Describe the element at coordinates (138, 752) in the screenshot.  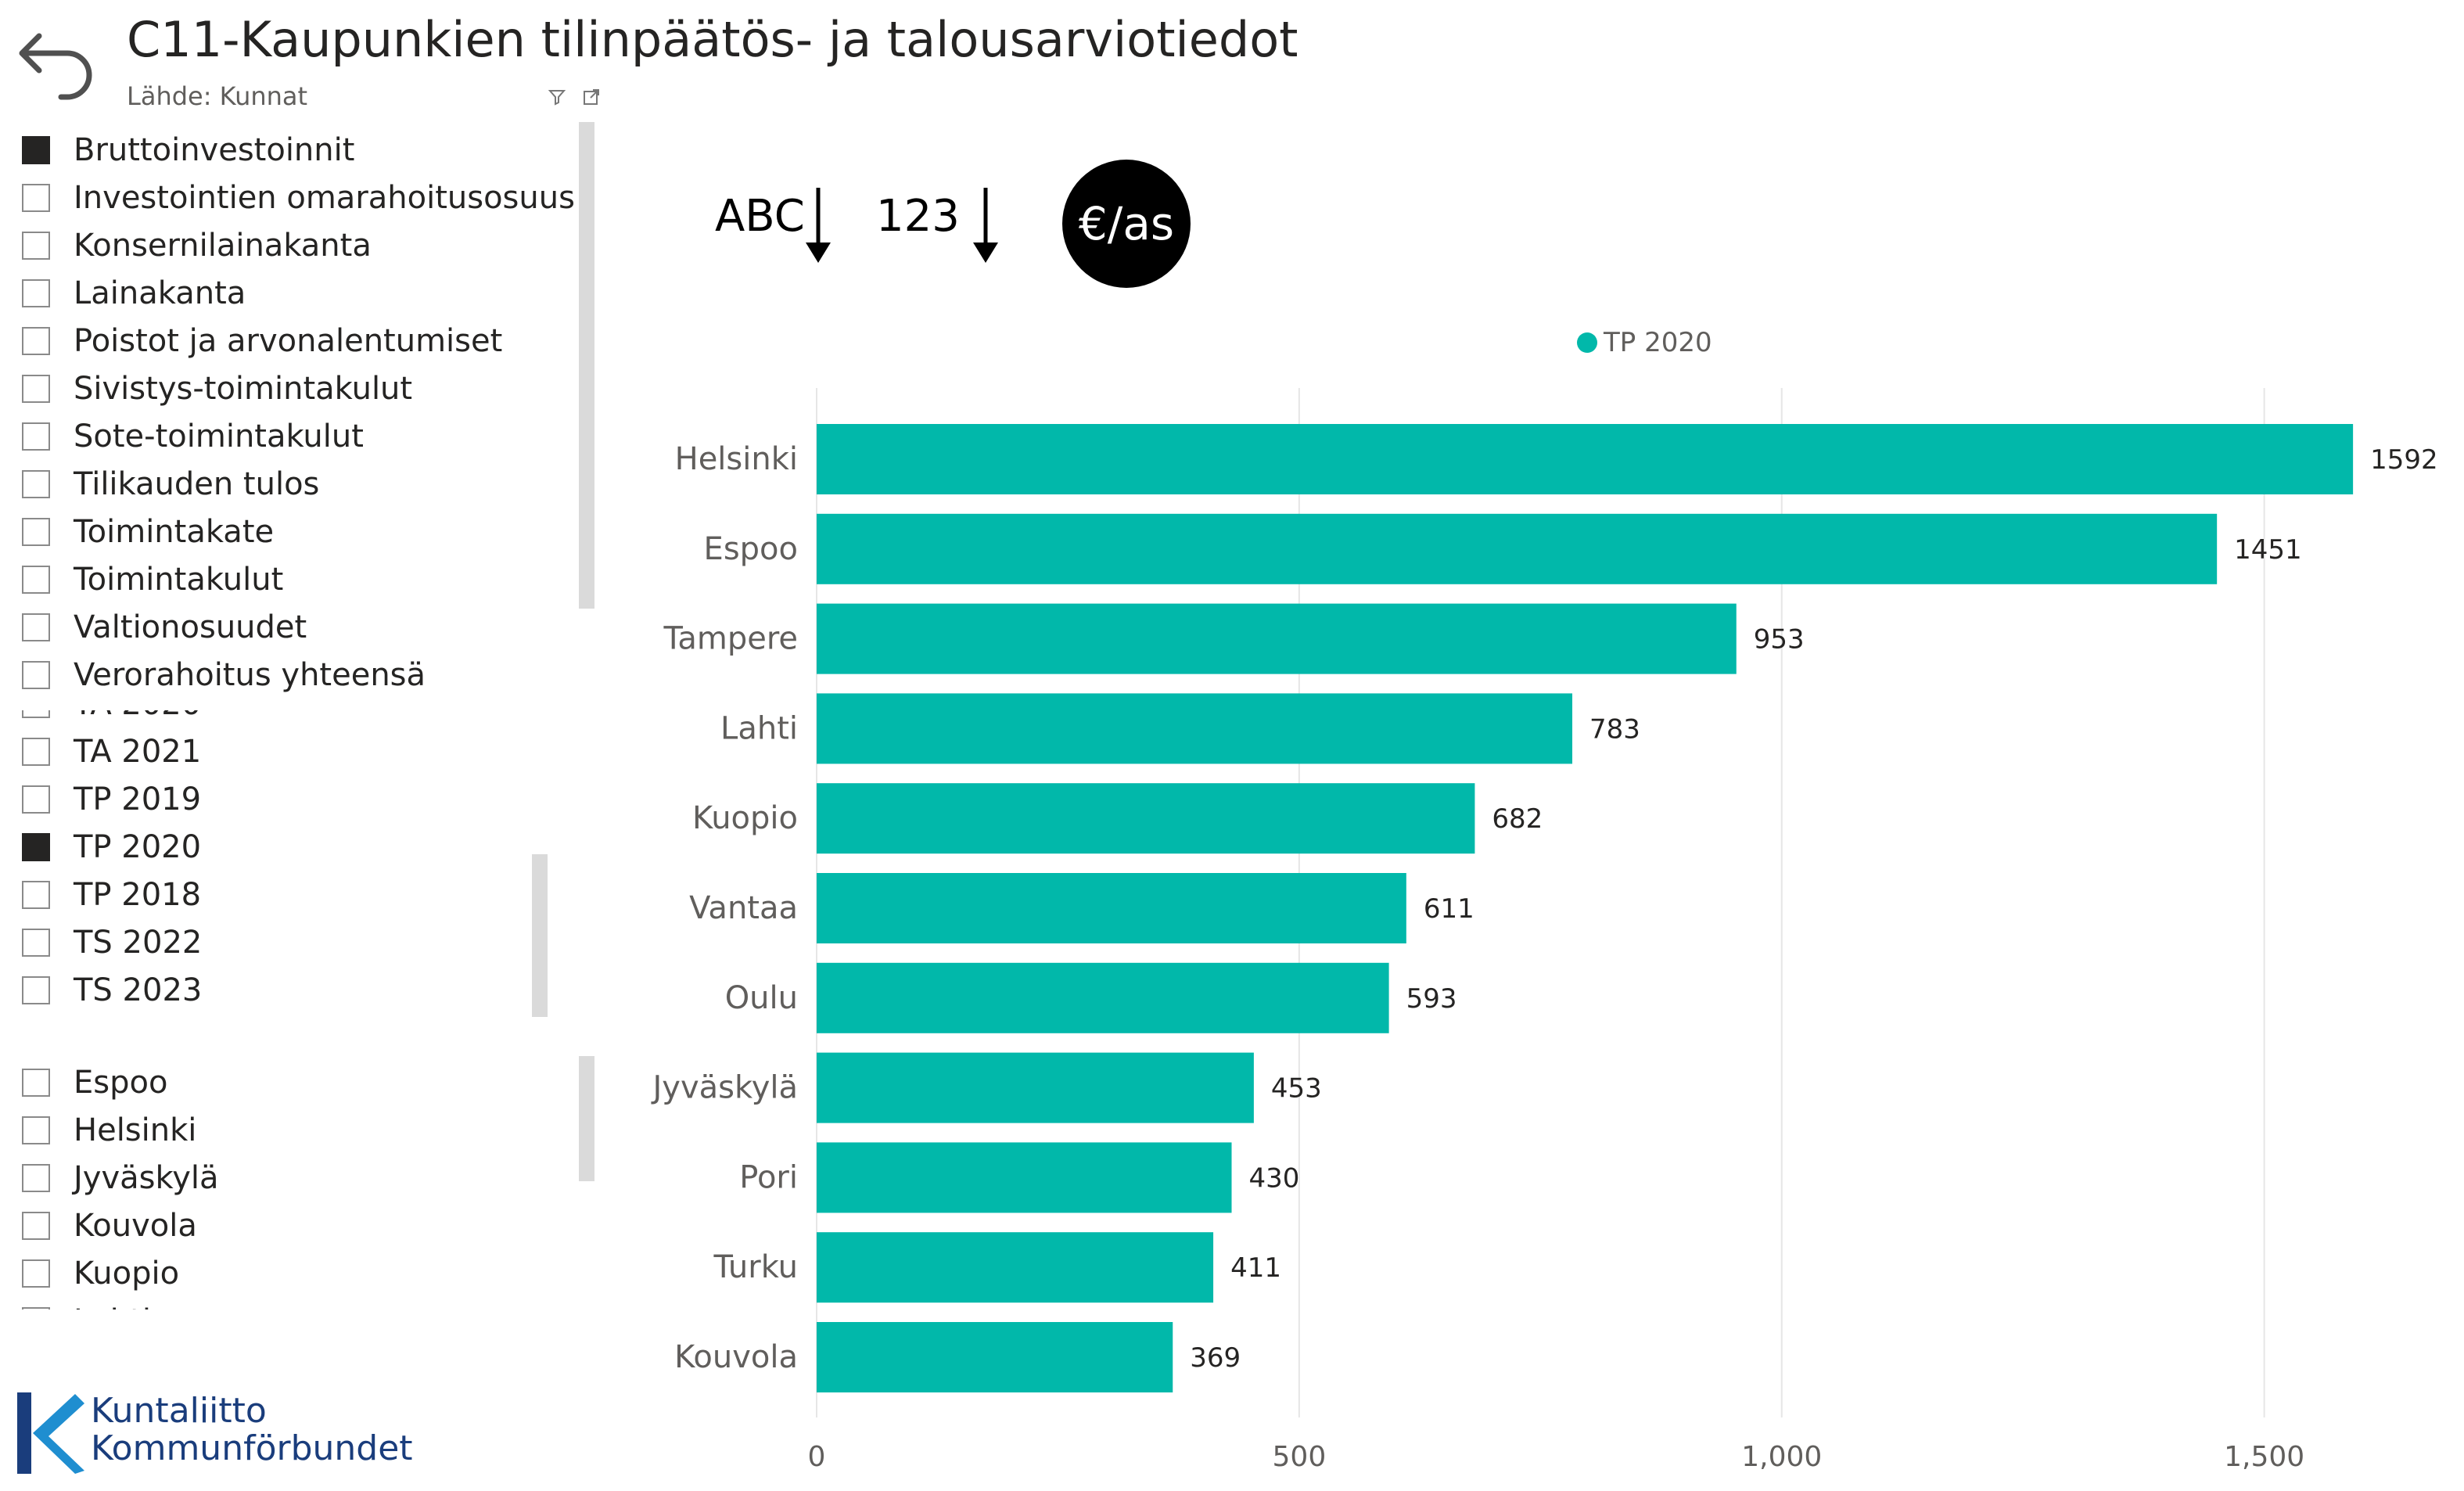
I see `slicer-item-label: TA 2021` at that location.